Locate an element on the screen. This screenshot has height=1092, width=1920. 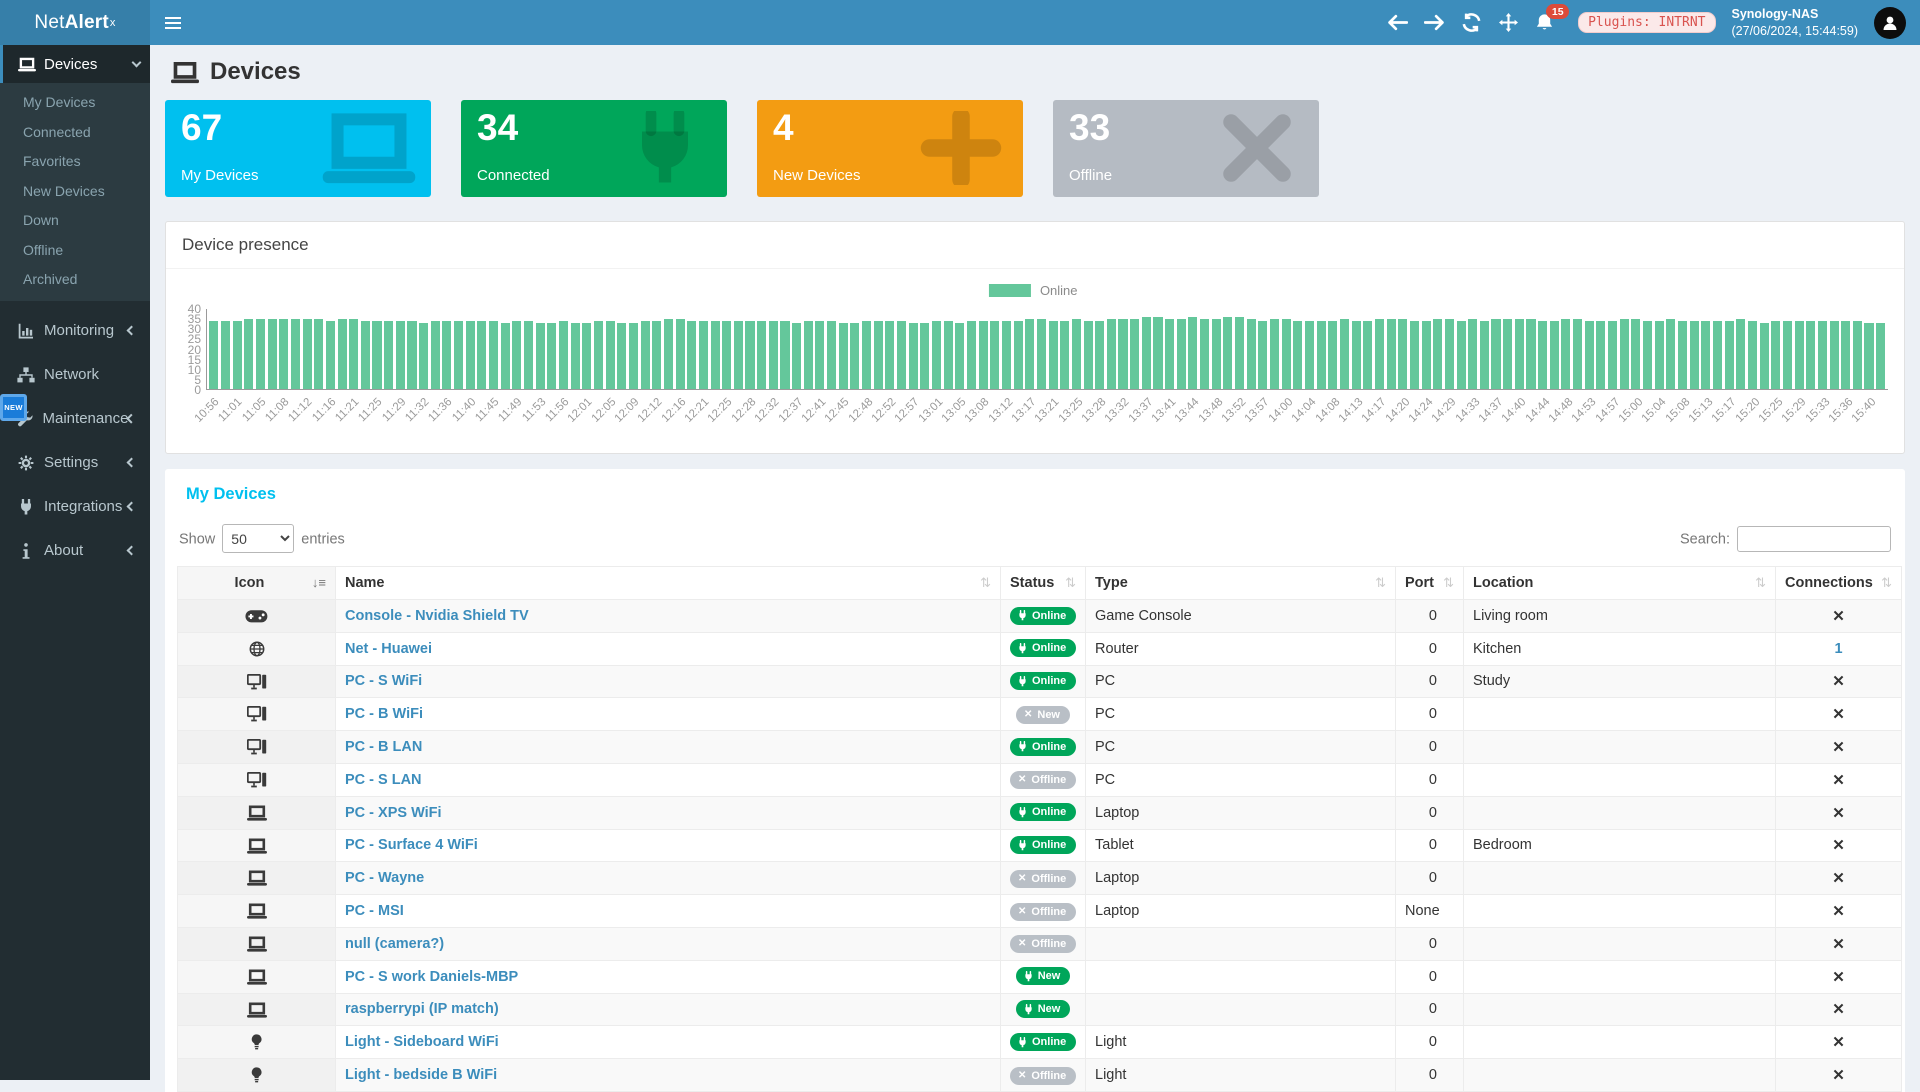
device-link: Net - Huawei is located at coordinates (388, 649).